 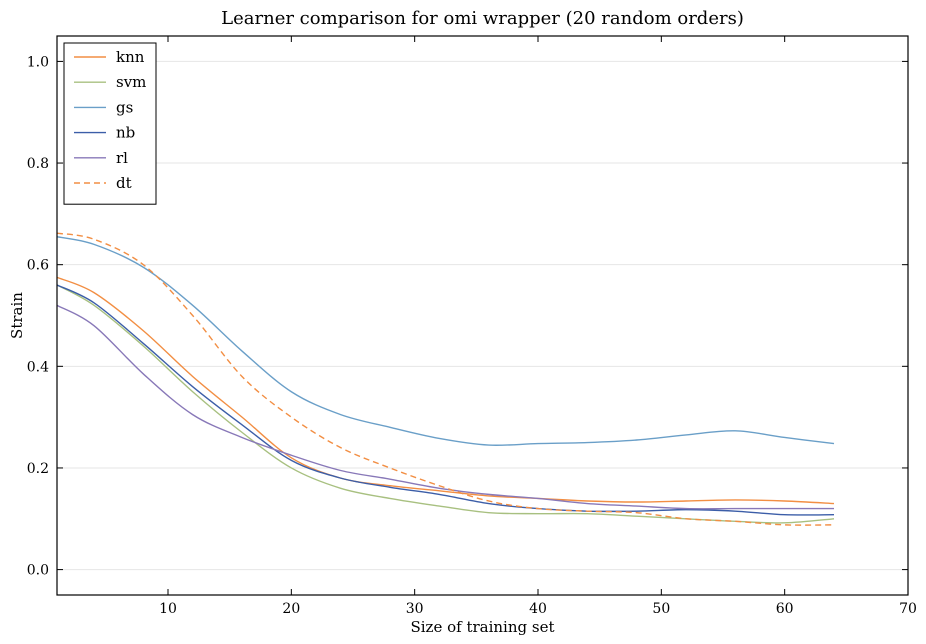 I want to click on legend: knn svm gs nb rl dt, so click(x=110, y=123).